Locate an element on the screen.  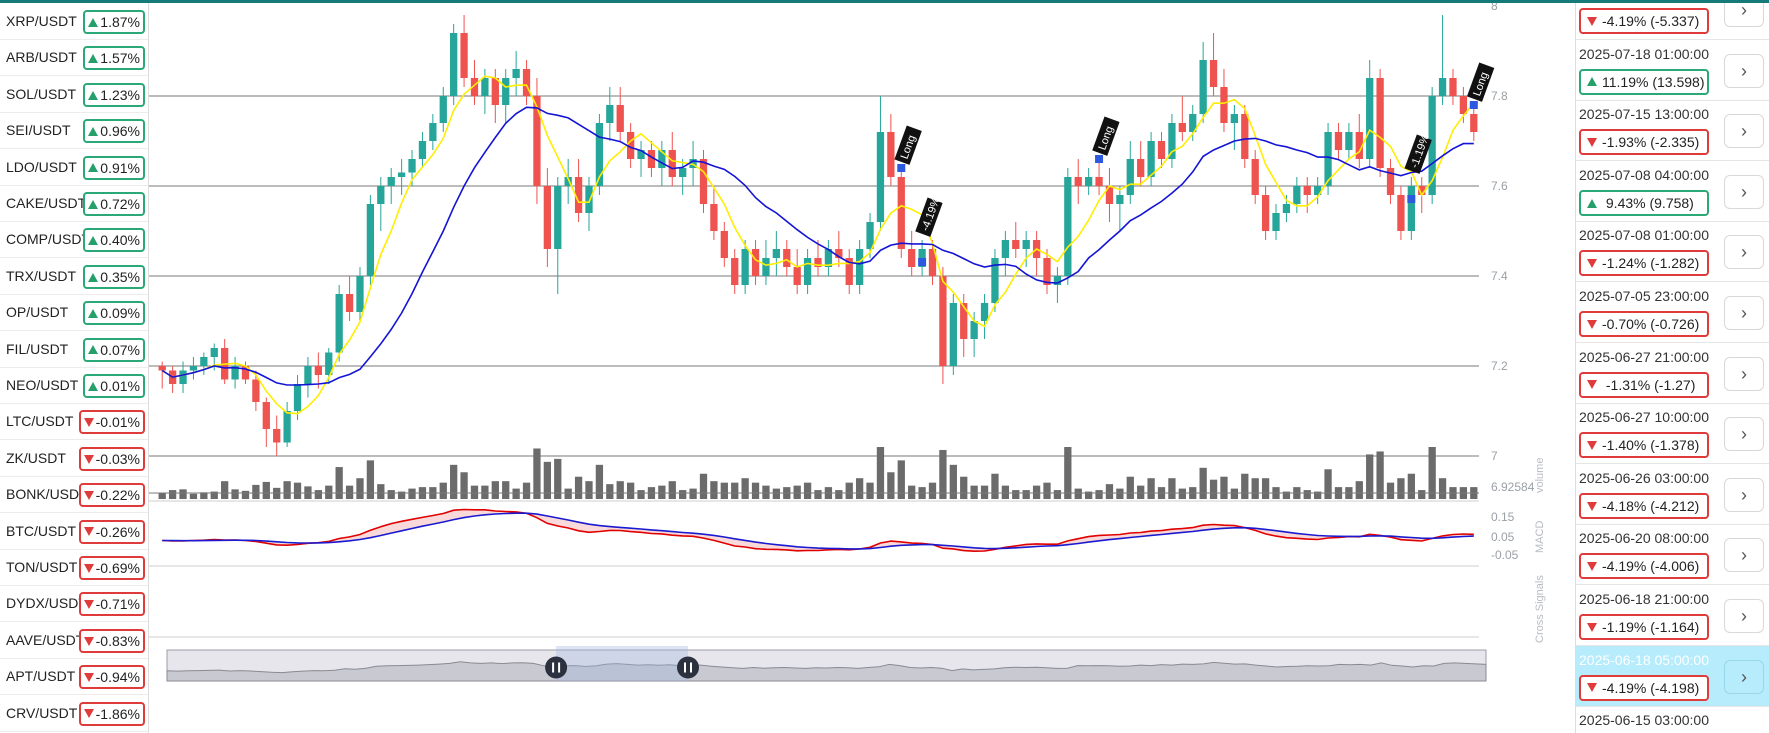
ticker-row: CAKE/USDT 0.72% is located at coordinates (74, 203).